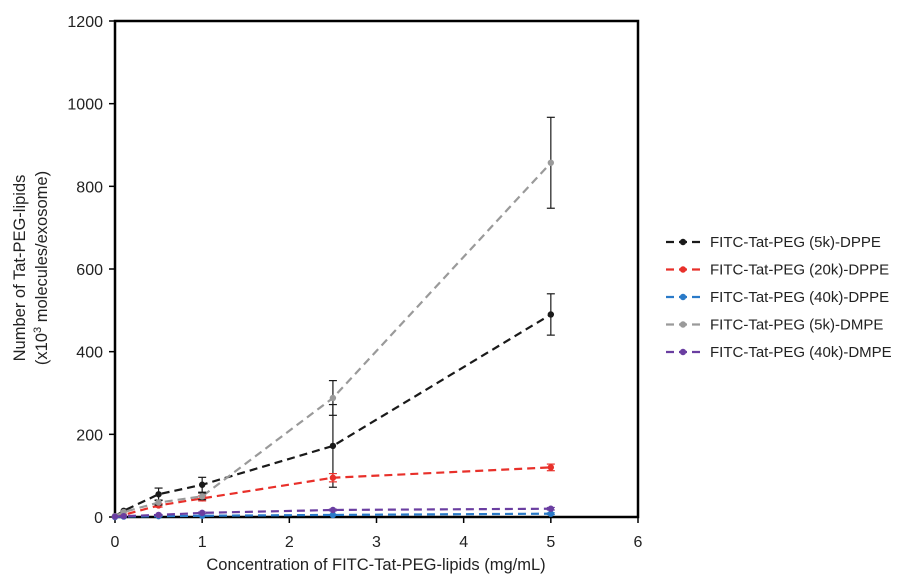 The image size is (918, 577). I want to click on y-tick-label: 600, so click(89, 270).